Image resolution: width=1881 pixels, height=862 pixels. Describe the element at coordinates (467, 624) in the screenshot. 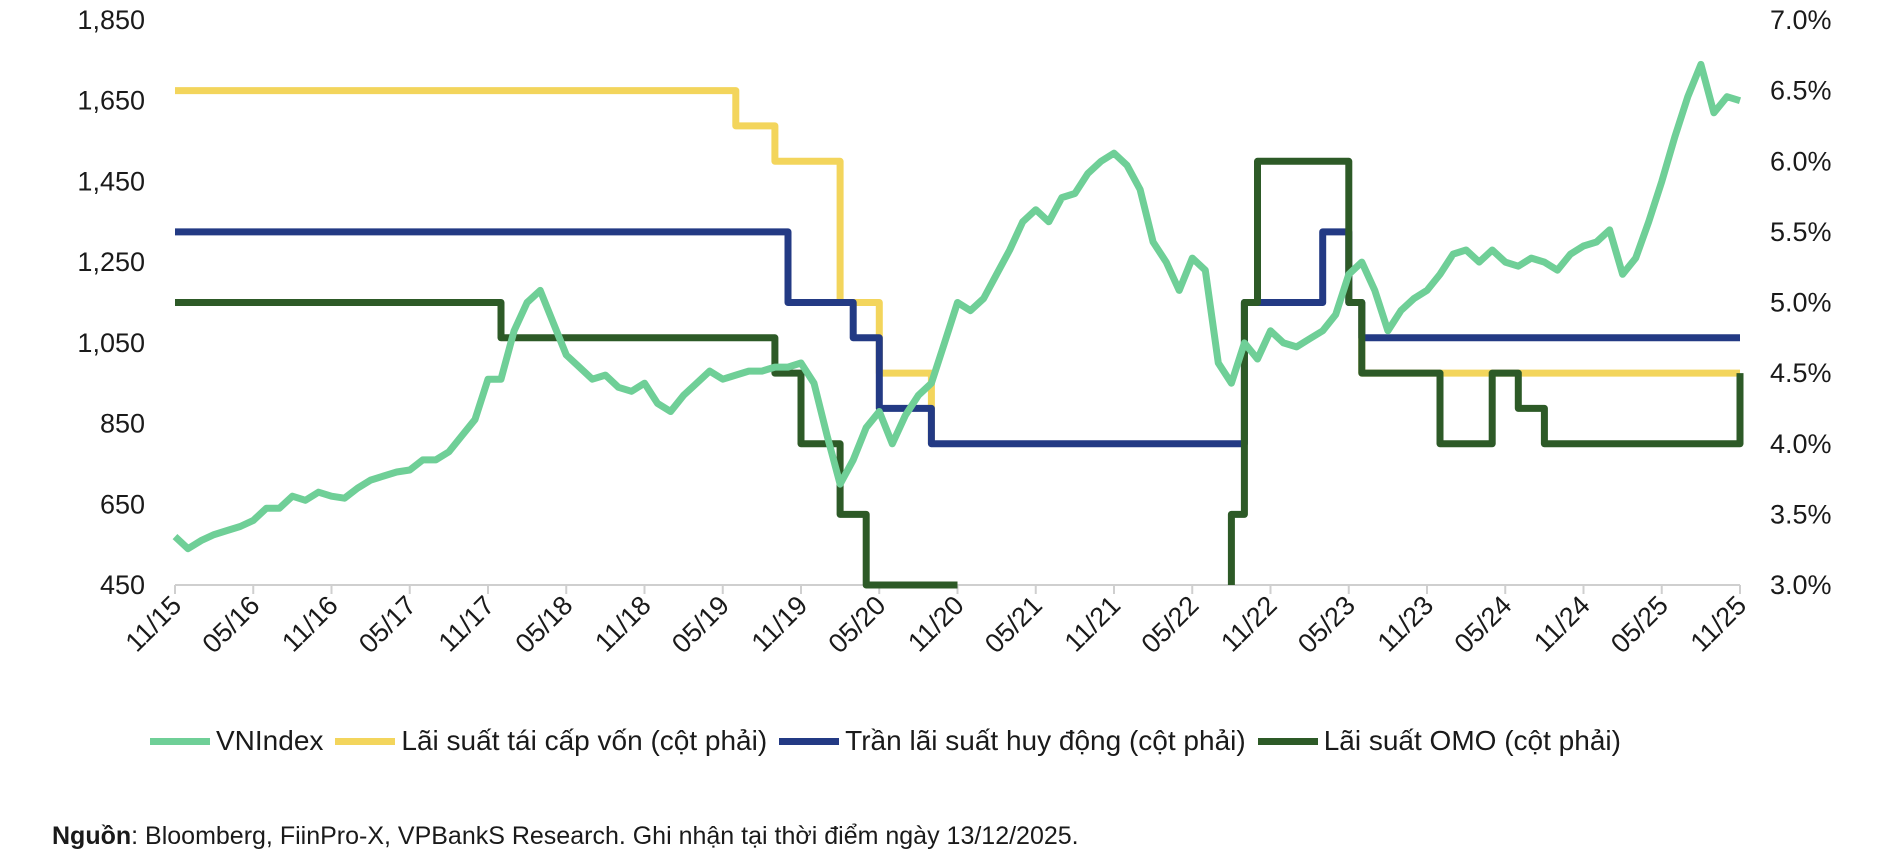

I see `x-tick-label: 11/17` at that location.